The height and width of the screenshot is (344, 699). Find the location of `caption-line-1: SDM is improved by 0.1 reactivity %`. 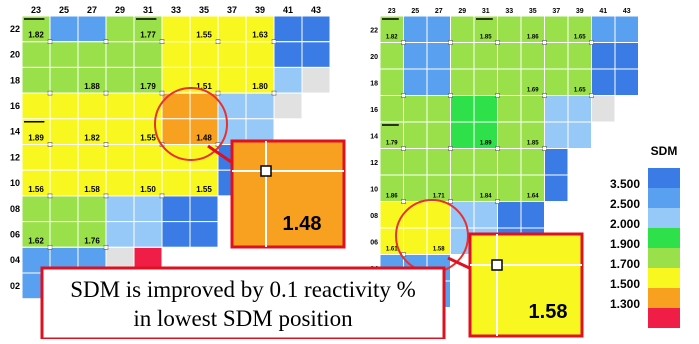

caption-line-1: SDM is improved by 0.1 reactivity % is located at coordinates (243, 289).